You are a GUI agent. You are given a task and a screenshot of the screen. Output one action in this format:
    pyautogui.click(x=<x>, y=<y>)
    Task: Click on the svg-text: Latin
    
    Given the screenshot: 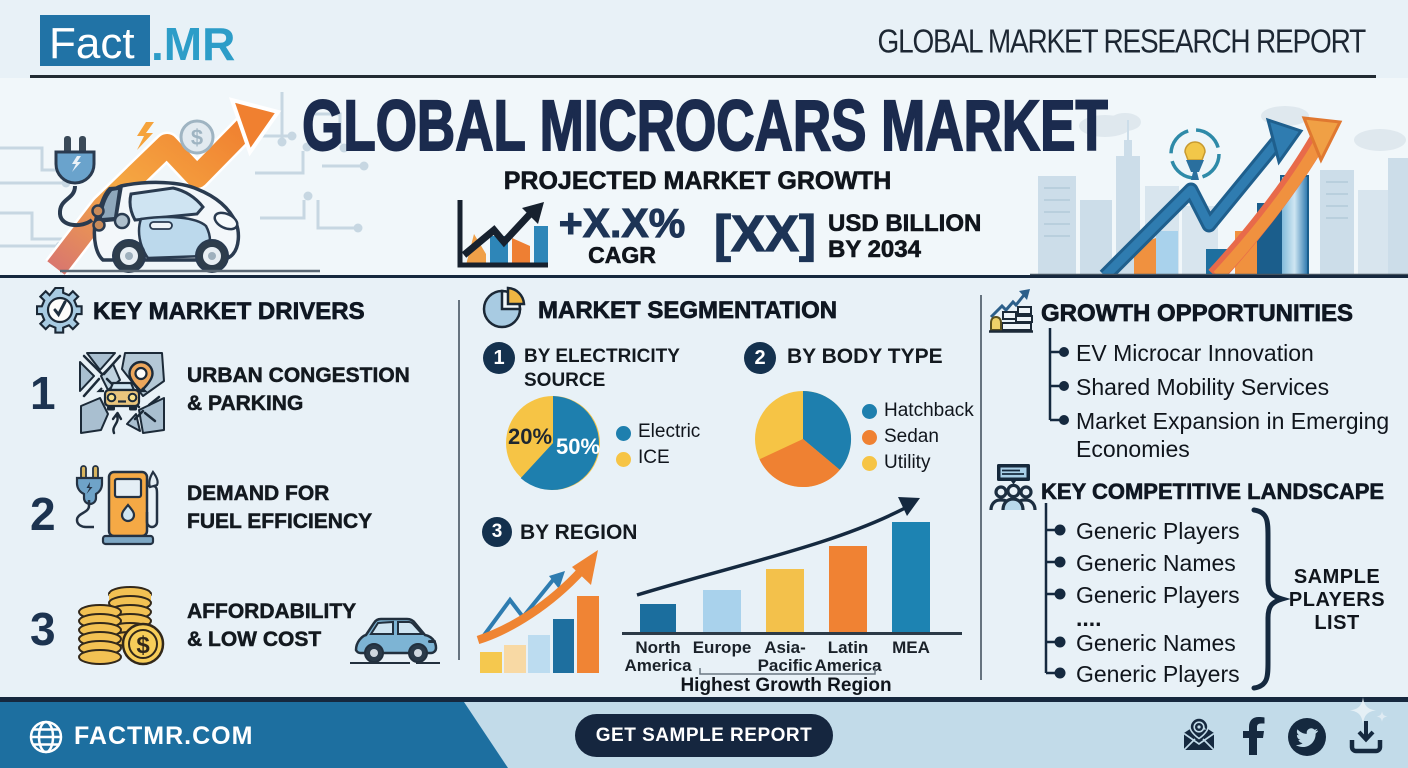 What is the action you would take?
    pyautogui.click(x=848, y=647)
    